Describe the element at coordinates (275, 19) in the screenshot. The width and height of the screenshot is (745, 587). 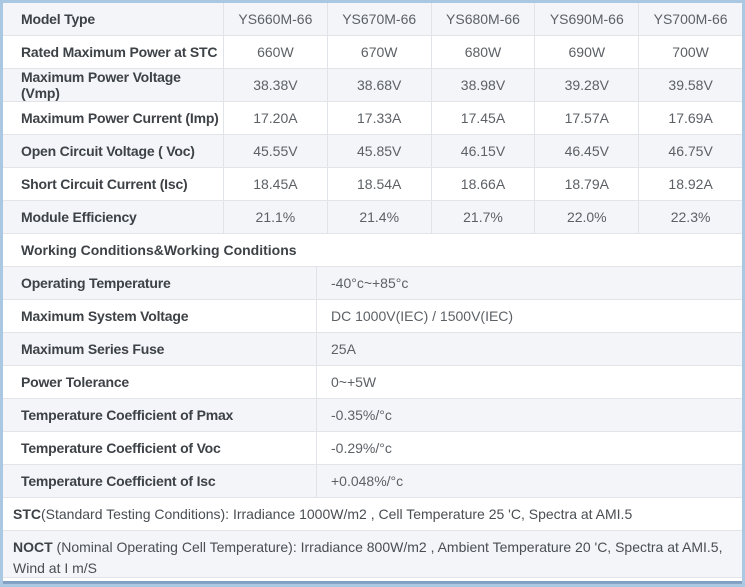
I see `column-header-model: YS660M-66` at that location.